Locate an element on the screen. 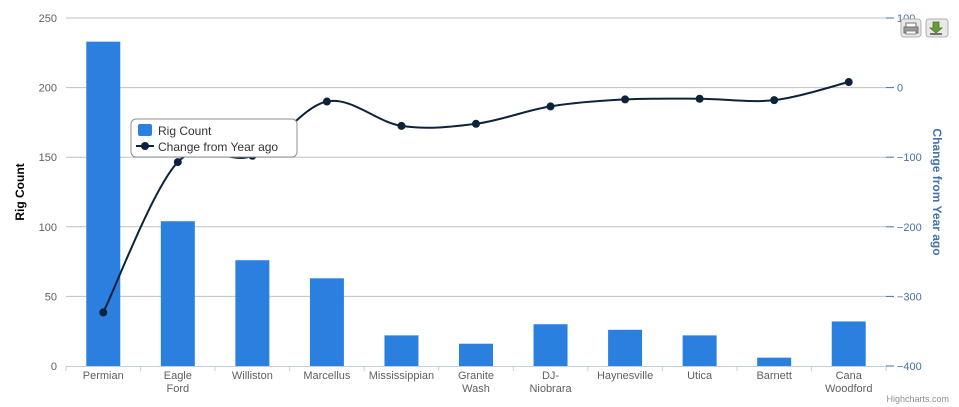 This screenshot has height=407, width=959. y-right-tick-label: −300 is located at coordinates (909, 297).